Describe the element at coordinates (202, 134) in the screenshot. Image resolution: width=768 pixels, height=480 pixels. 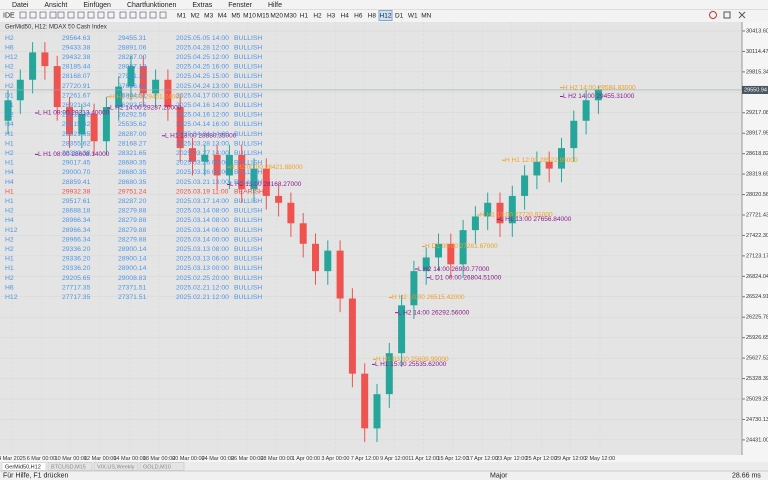
I see `table-cell: 2025.04.04 14:00` at that location.